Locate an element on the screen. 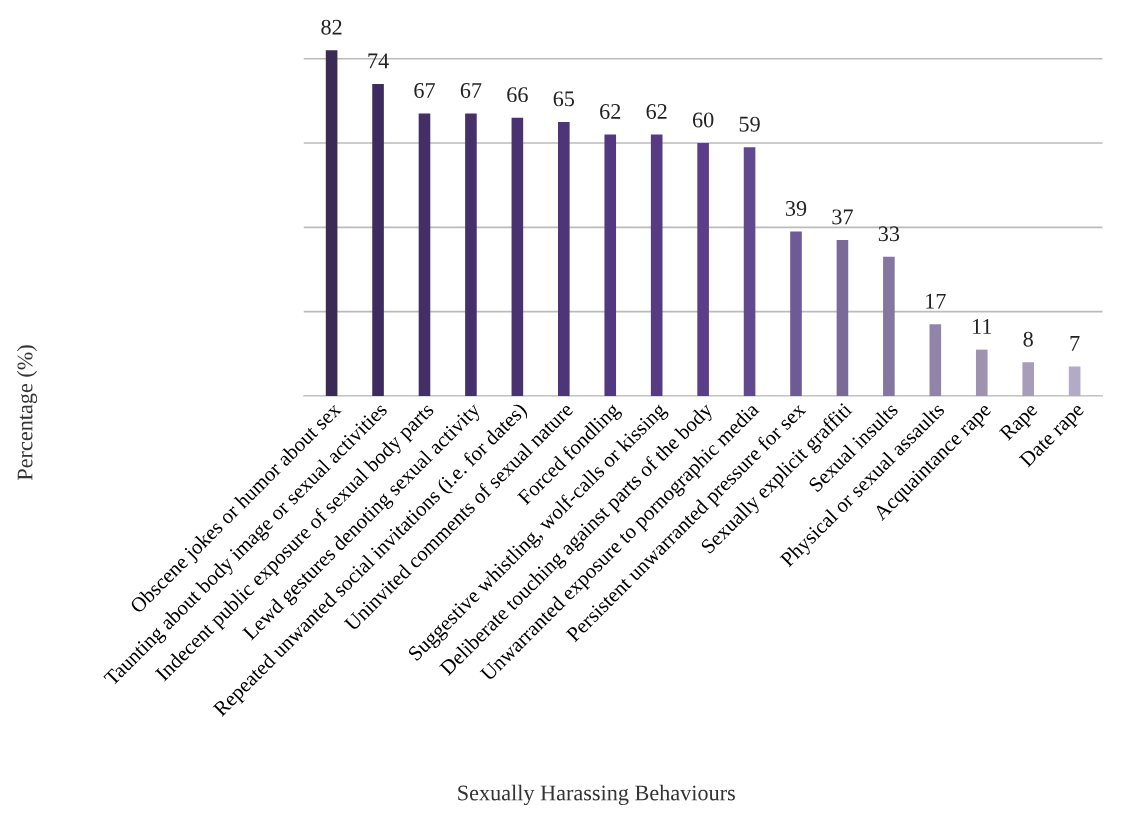  data-label: 82 is located at coordinates (331, 27).